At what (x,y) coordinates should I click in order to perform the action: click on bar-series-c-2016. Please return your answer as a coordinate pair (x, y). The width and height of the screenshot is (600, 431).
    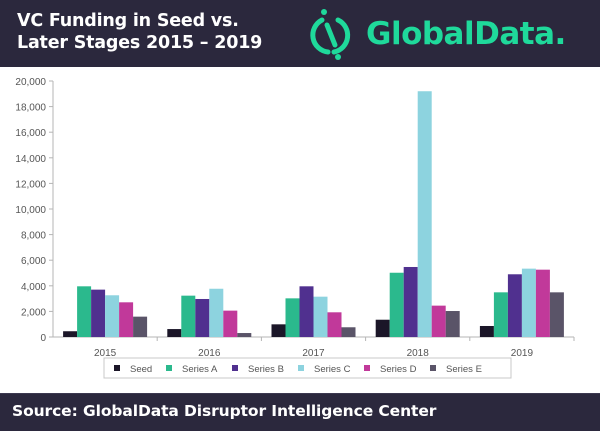
    Looking at the image, I should click on (216, 312).